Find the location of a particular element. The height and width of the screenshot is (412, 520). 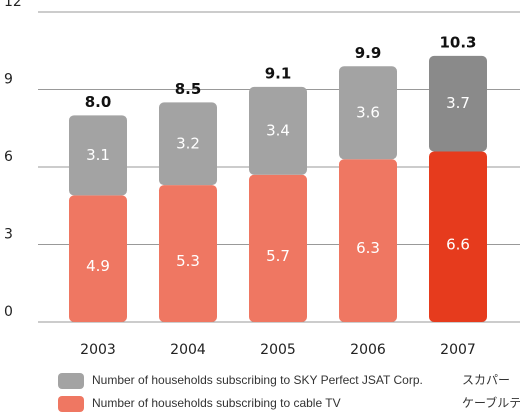

y-tick-label: 6 is located at coordinates (8, 157).